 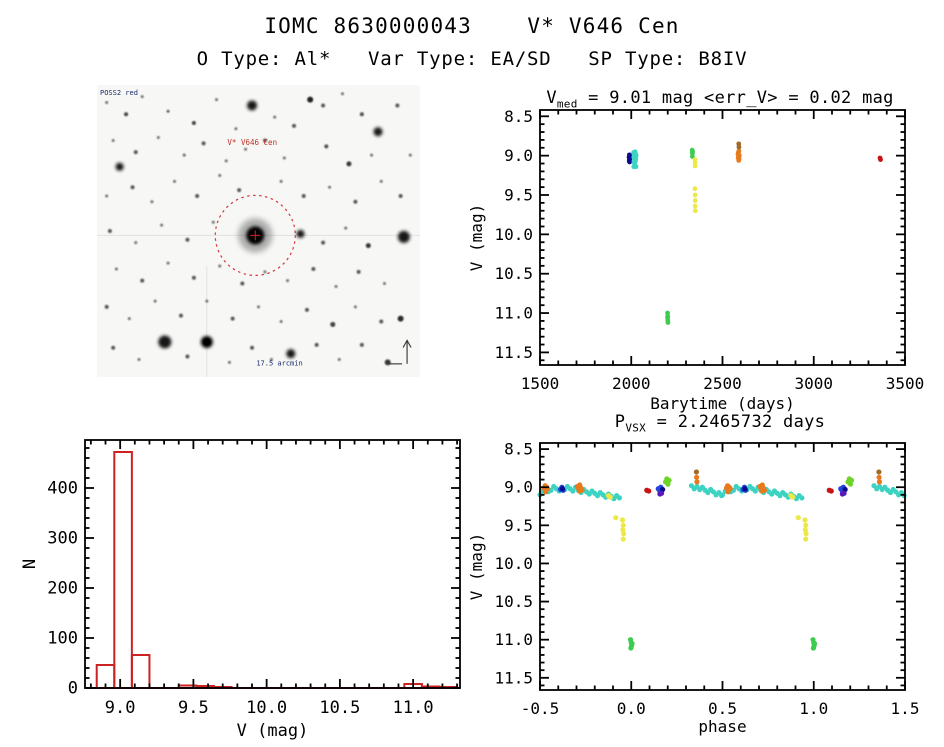 What do you see at coordinates (30, 564) in the screenshot?
I see `svg-text: N` at bounding box center [30, 564].